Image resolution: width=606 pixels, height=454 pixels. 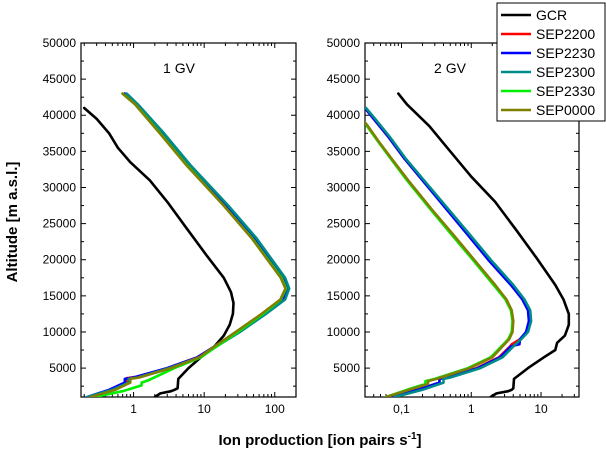 What do you see at coordinates (401, 409) in the screenshot?
I see `x-tick-label: 0,1` at bounding box center [401, 409].